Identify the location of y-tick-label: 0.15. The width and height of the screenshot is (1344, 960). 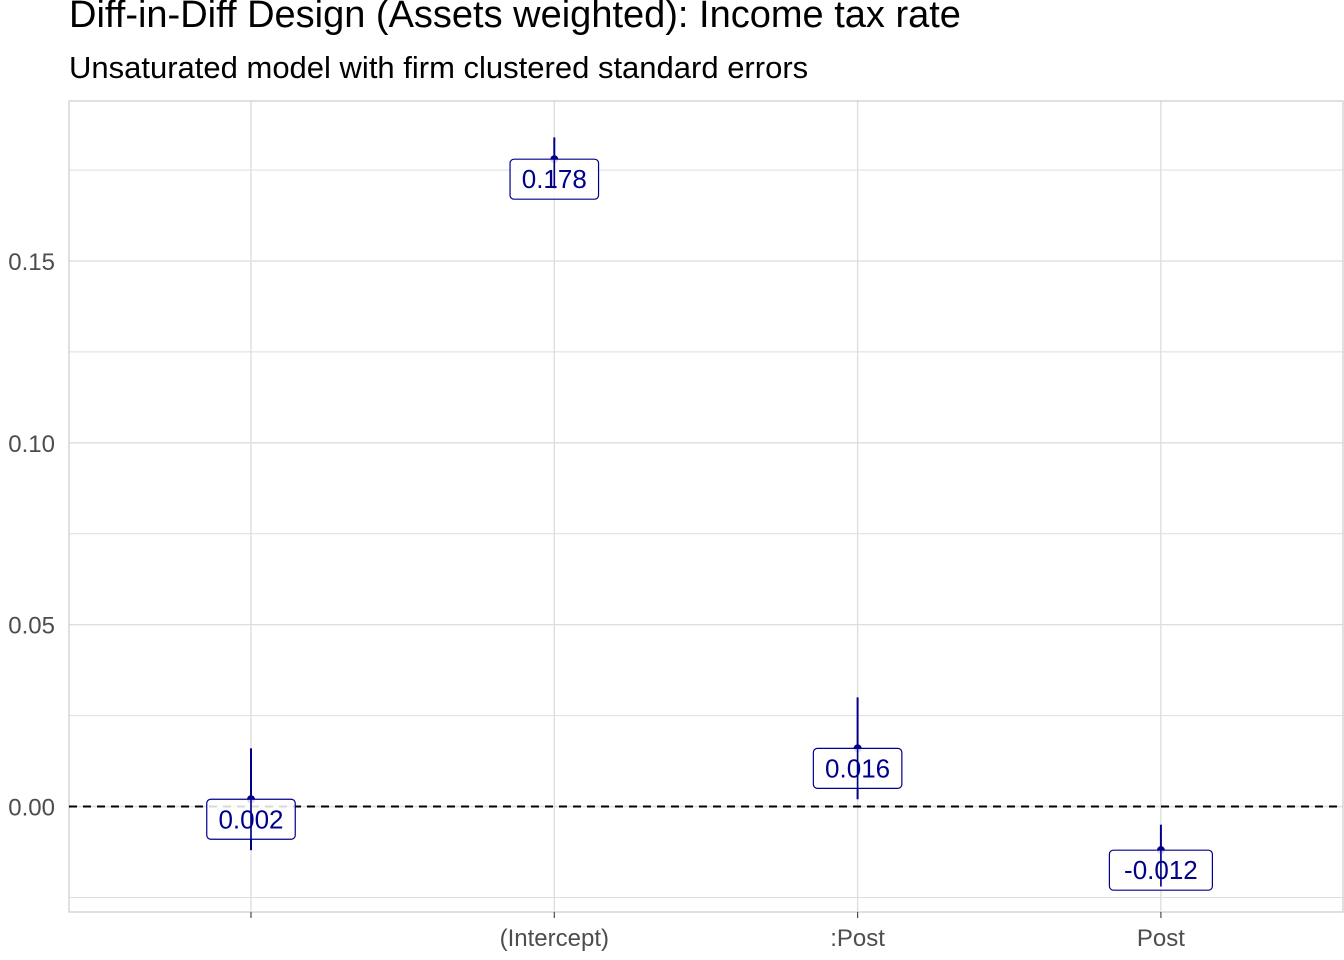
(31, 262).